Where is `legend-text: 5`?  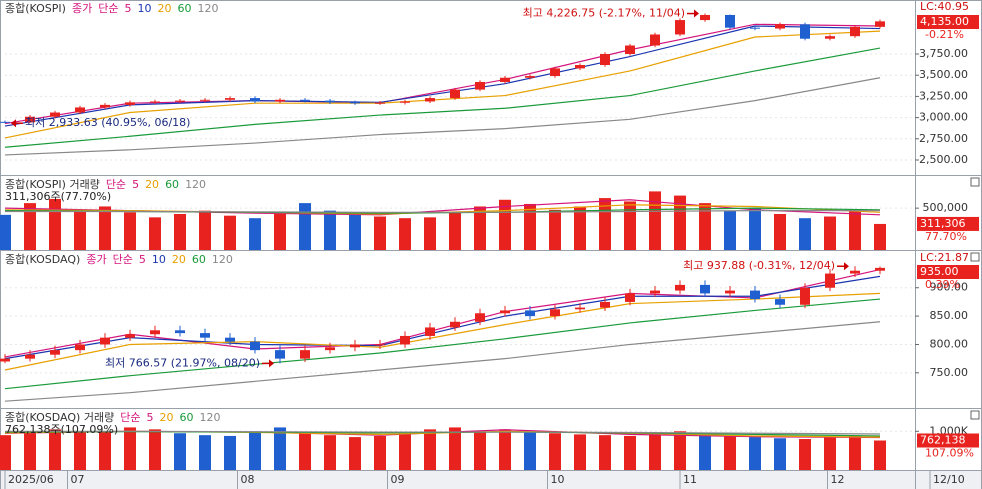
legend-text: 5 is located at coordinates (127, 8).